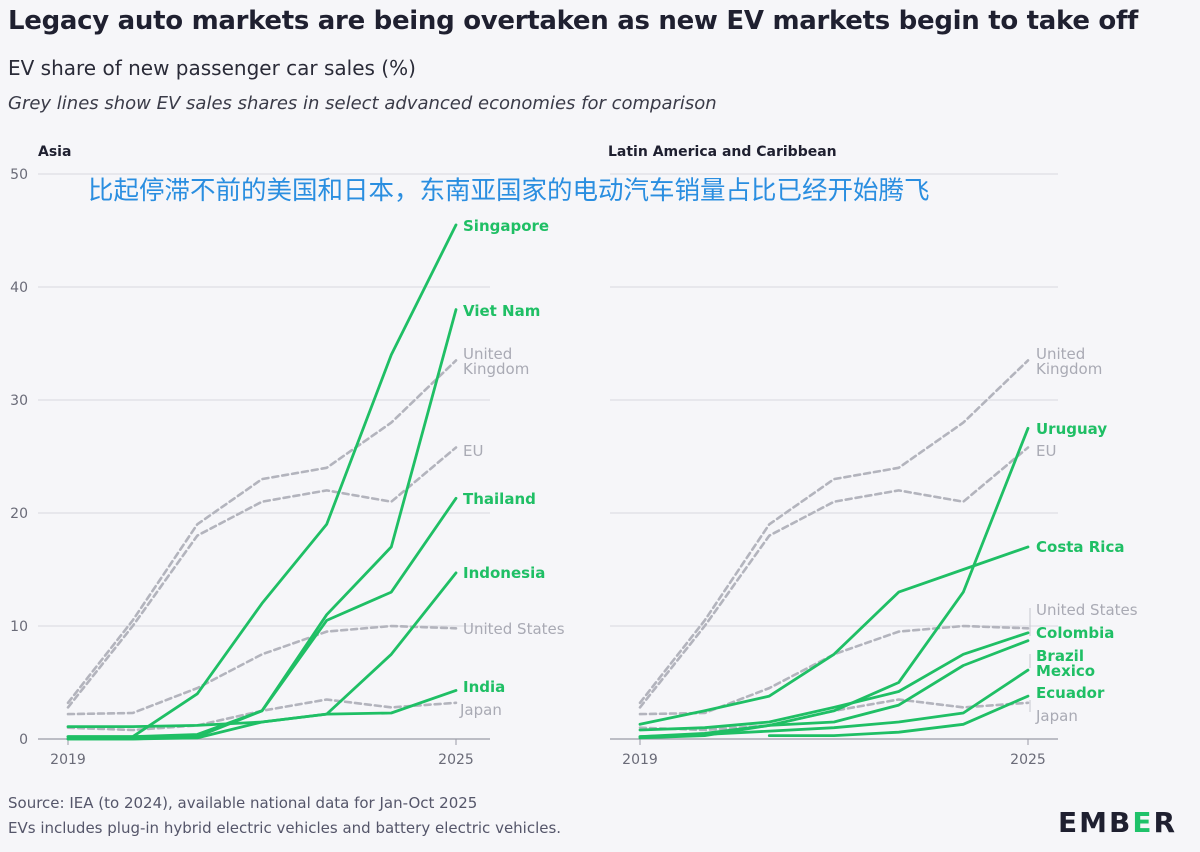  What do you see at coordinates (262, 708) in the screenshot?
I see `series-line-india` at bounding box center [262, 708].